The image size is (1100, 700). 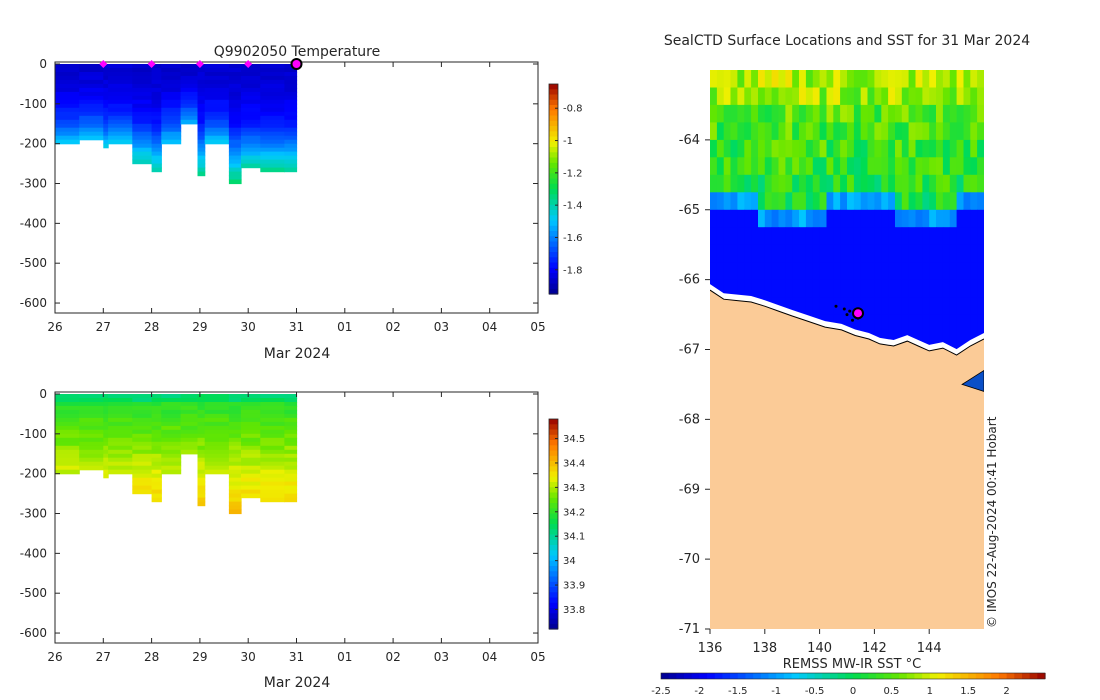 I want to click on colorbar-frame, so click(x=553, y=524).